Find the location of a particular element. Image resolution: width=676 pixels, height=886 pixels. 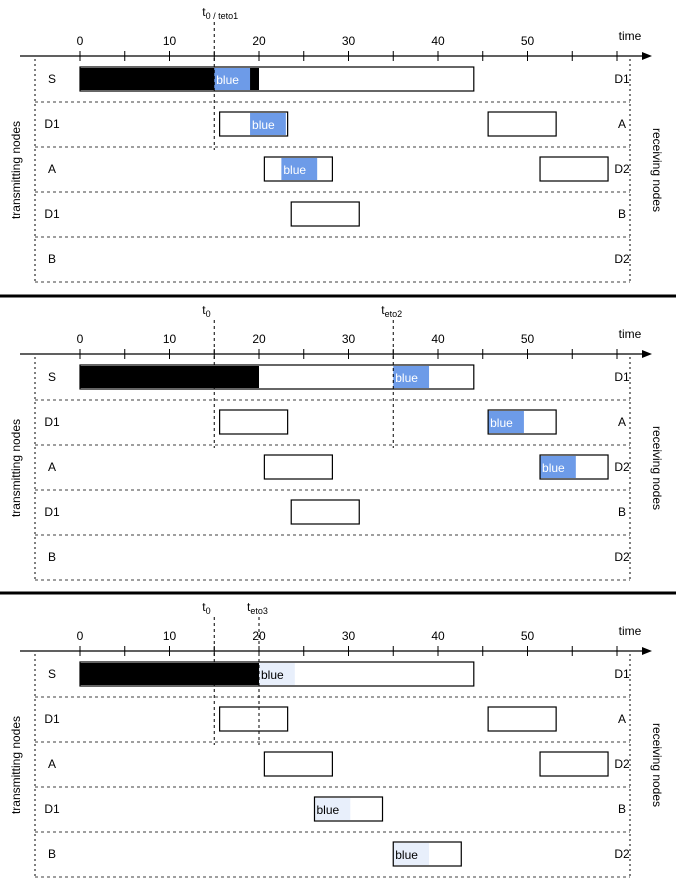

row-4: D1 B is located at coordinates (335, 214).